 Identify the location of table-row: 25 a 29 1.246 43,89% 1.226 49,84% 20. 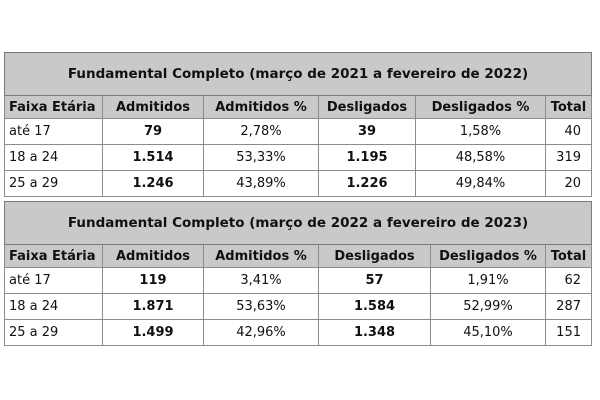
(298, 183).